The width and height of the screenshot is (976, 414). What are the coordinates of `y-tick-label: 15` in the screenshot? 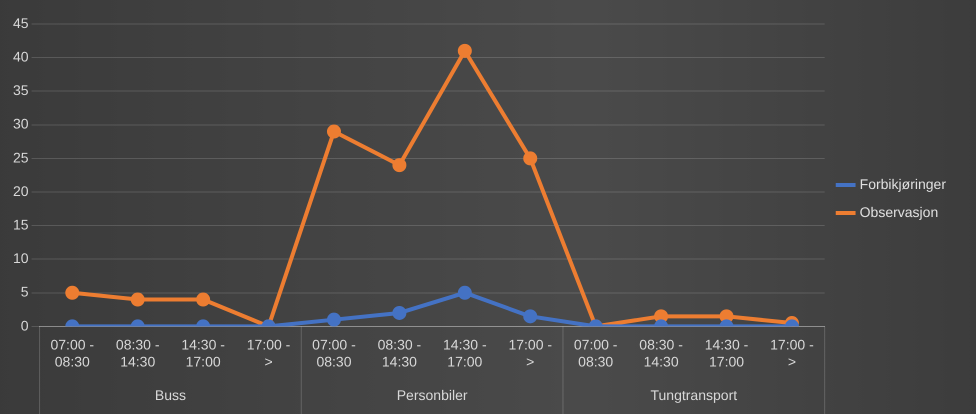 It's located at (20, 224).